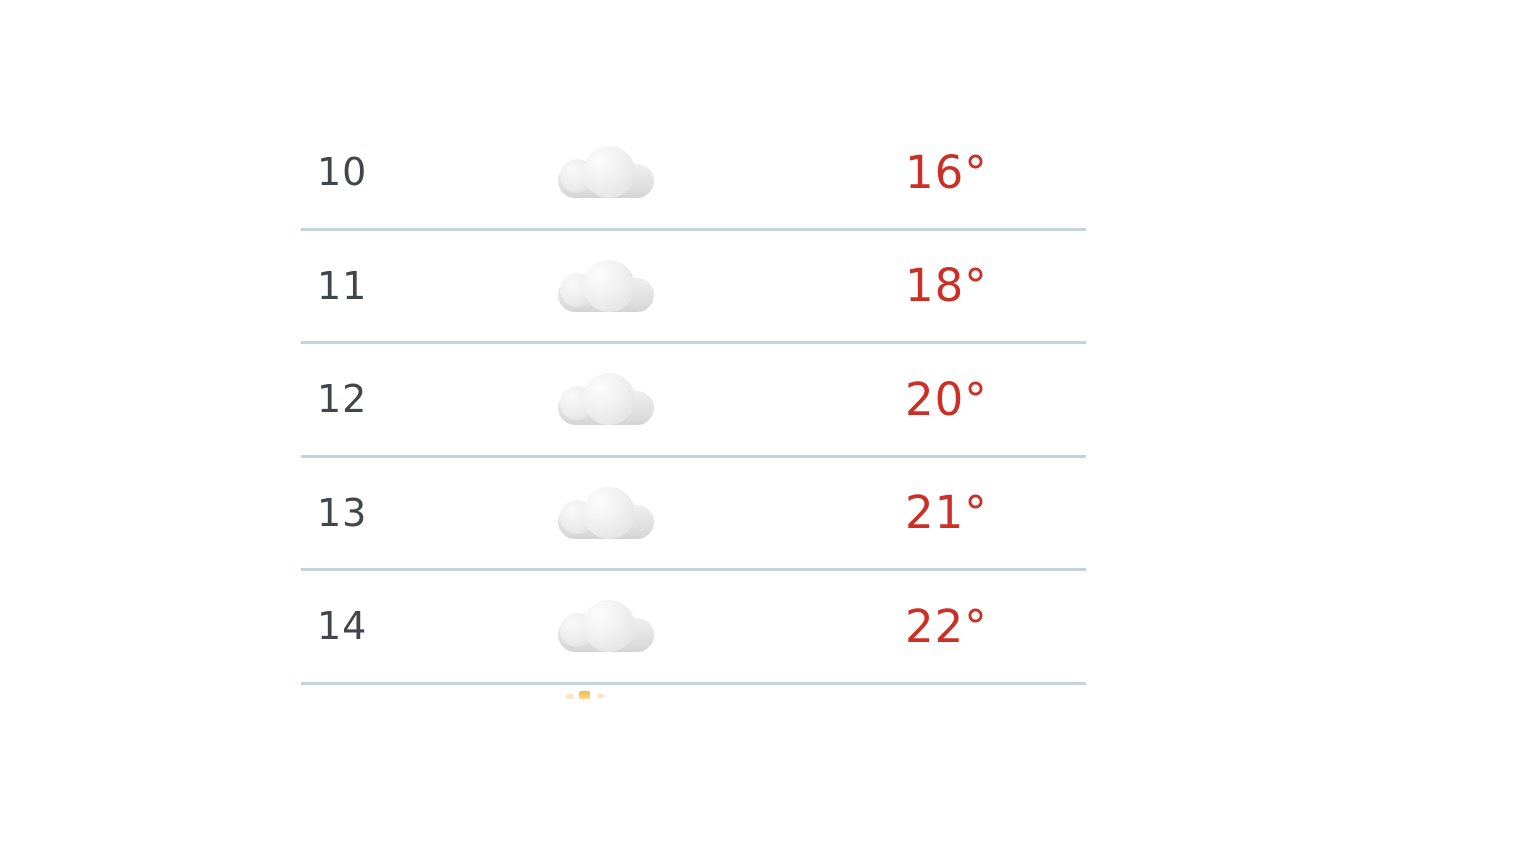  I want to click on temperature-label: 22°, so click(946, 626).